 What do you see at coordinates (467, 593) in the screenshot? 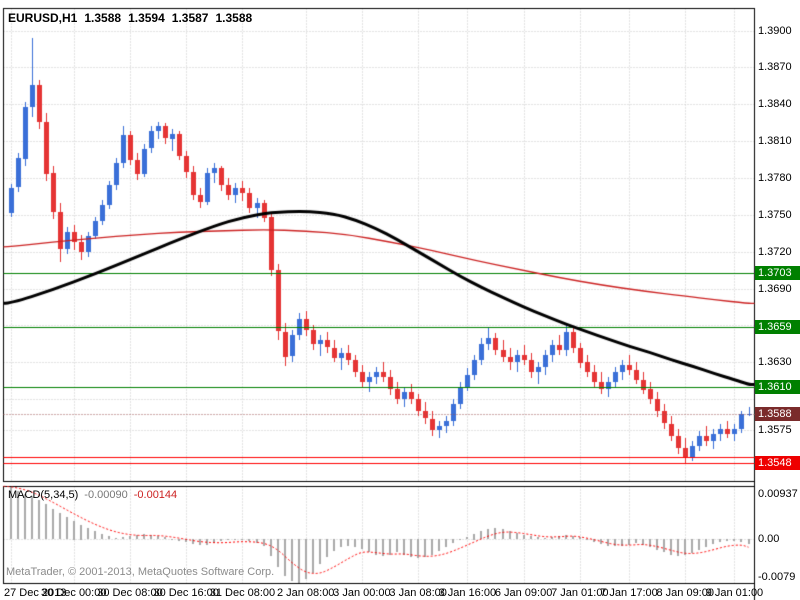
I see `time-label: 3 Jan 16:00` at bounding box center [467, 593].